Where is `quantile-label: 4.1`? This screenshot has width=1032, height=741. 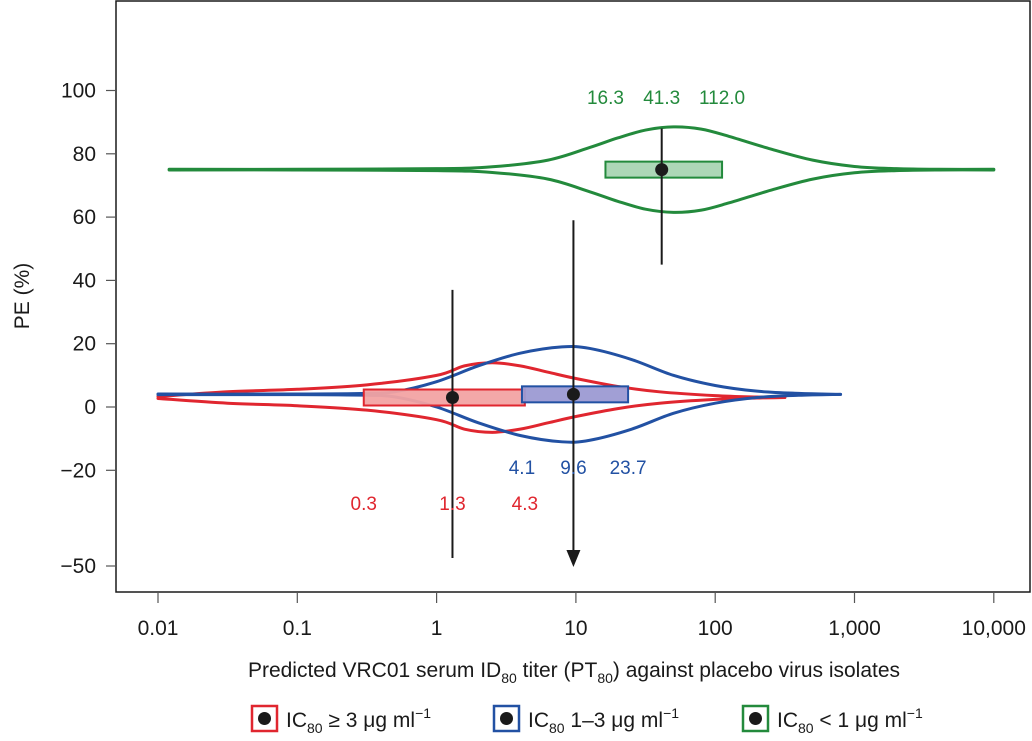 quantile-label: 4.1 is located at coordinates (522, 468).